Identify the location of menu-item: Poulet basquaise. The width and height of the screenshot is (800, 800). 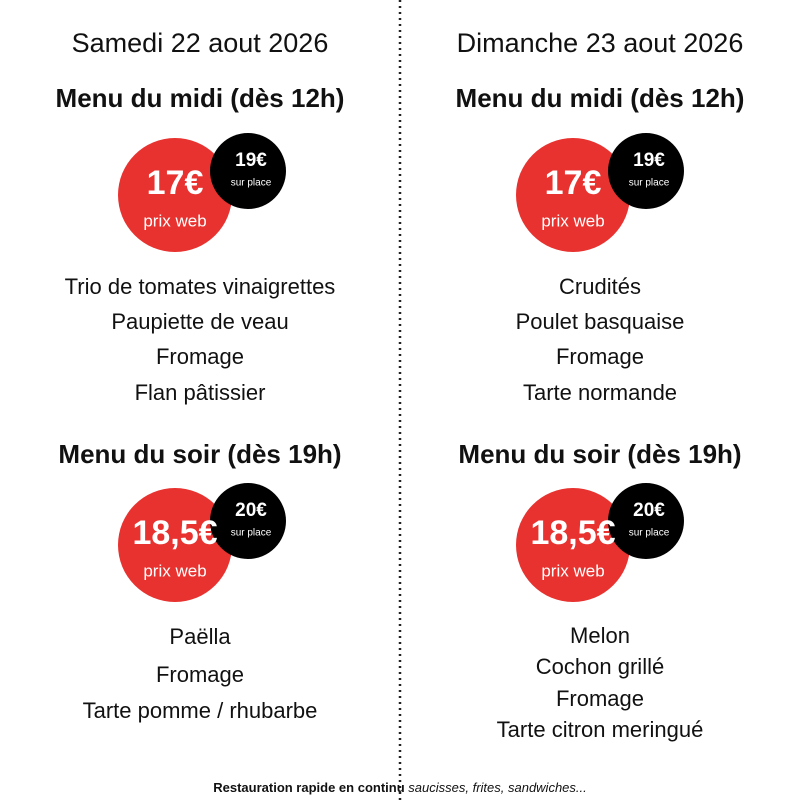
(600, 321).